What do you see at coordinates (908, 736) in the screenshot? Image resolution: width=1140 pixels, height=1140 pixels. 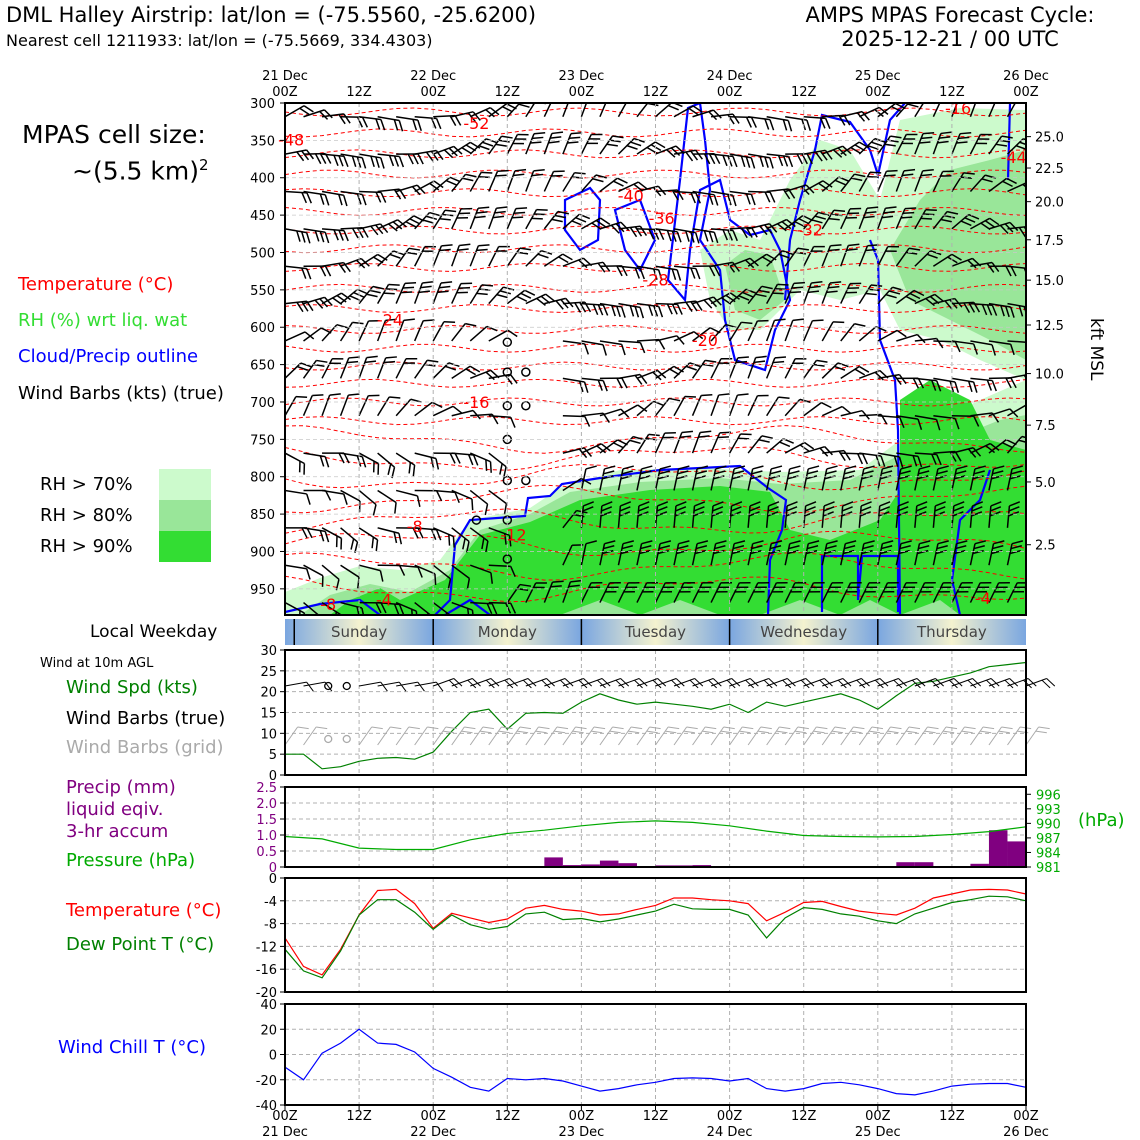 I see `wind-barb-grid` at bounding box center [908, 736].